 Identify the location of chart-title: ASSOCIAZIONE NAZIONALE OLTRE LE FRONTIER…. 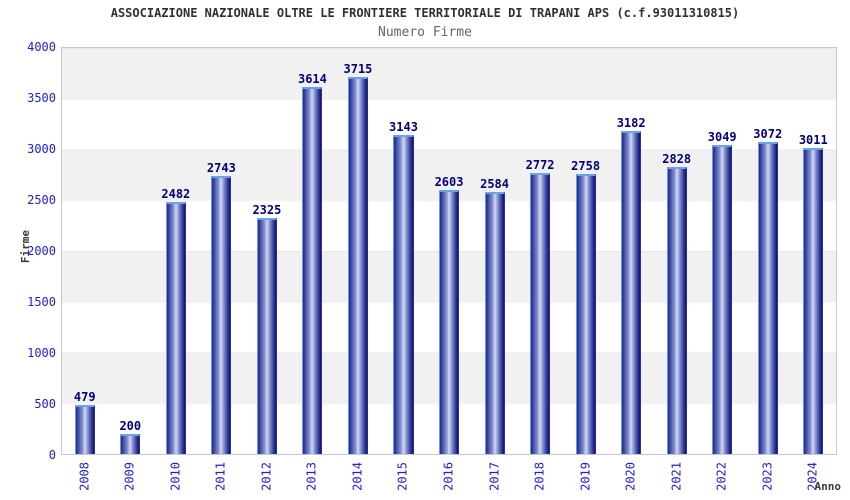
(425, 13).